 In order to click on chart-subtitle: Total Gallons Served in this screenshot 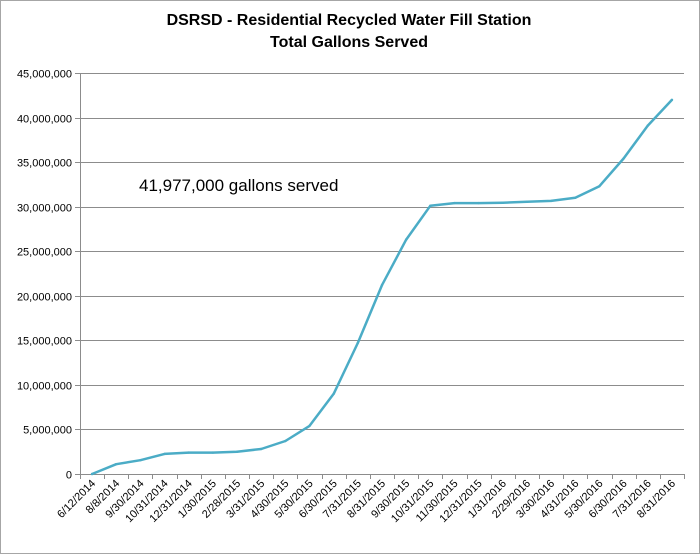, I will do `click(349, 42)`.